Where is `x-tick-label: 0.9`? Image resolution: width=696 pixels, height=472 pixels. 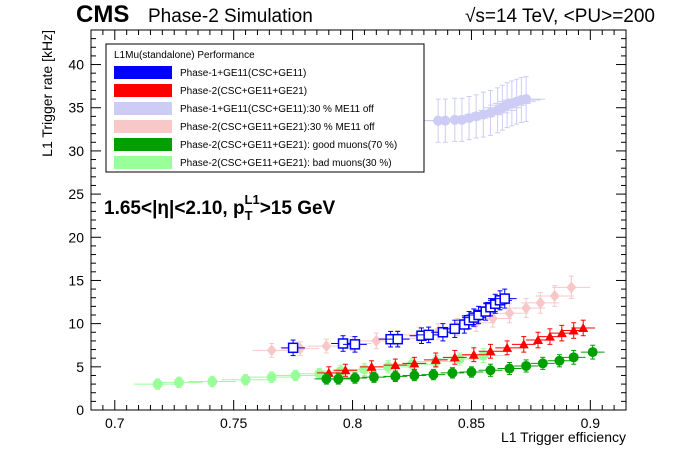 x-tick-label: 0.9 is located at coordinates (591, 423).